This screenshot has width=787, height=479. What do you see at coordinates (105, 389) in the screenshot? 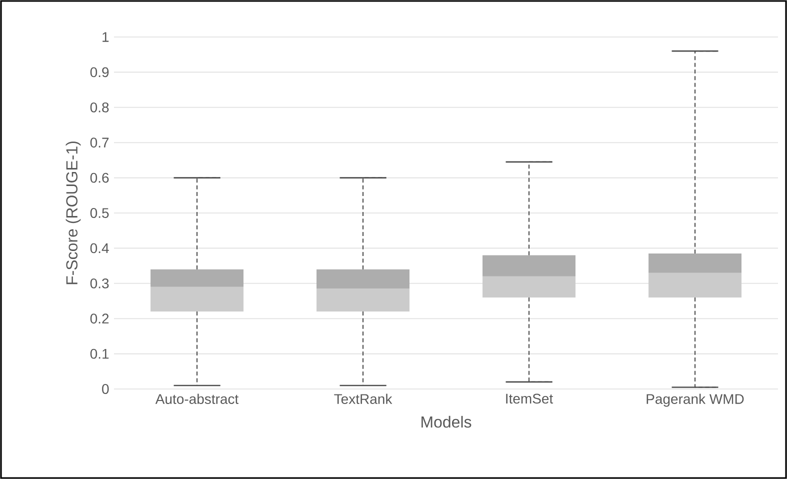
I see `y-tick-label: 0` at bounding box center [105, 389].